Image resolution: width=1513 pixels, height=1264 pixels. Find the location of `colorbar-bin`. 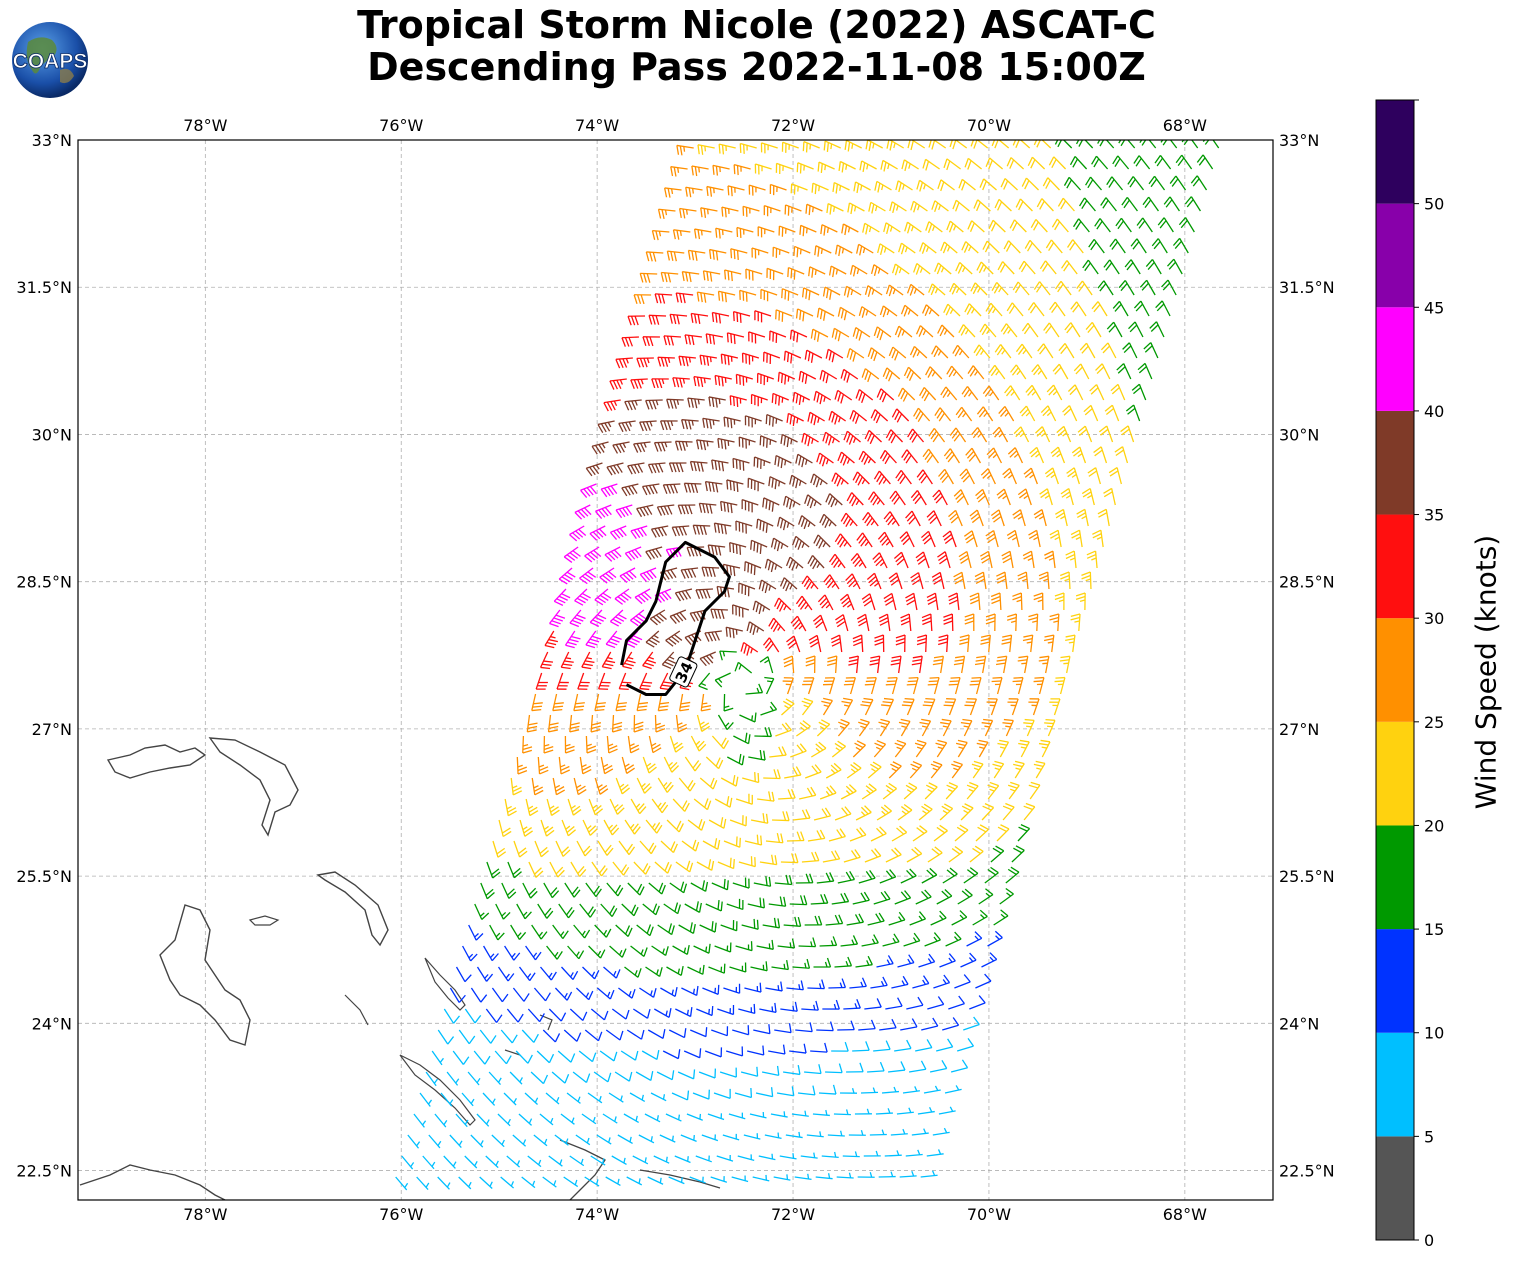

colorbar-bin is located at coordinates (1395, 255).